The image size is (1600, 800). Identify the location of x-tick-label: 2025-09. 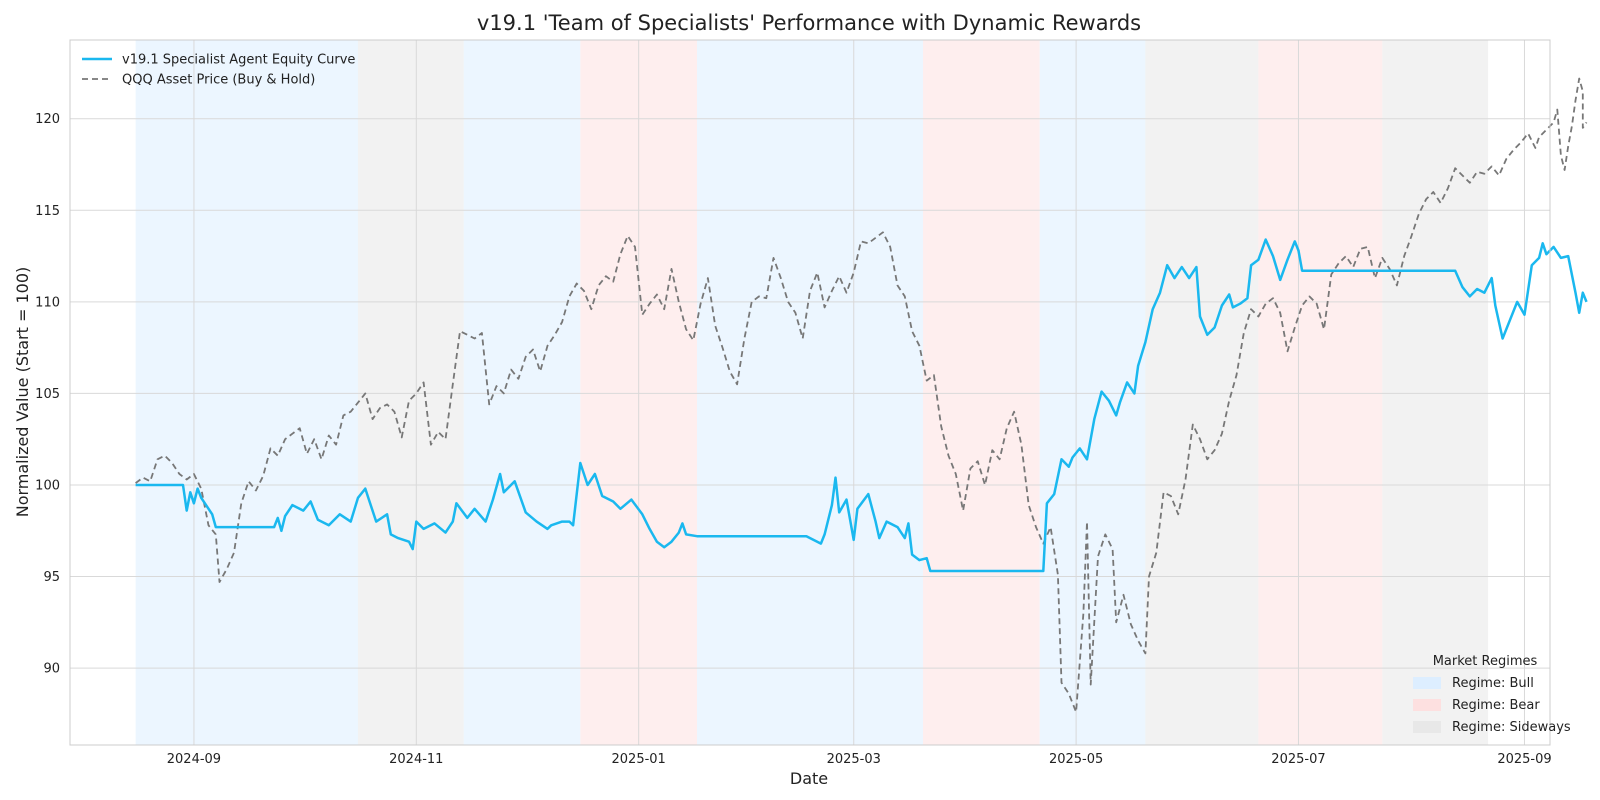
(1524, 759).